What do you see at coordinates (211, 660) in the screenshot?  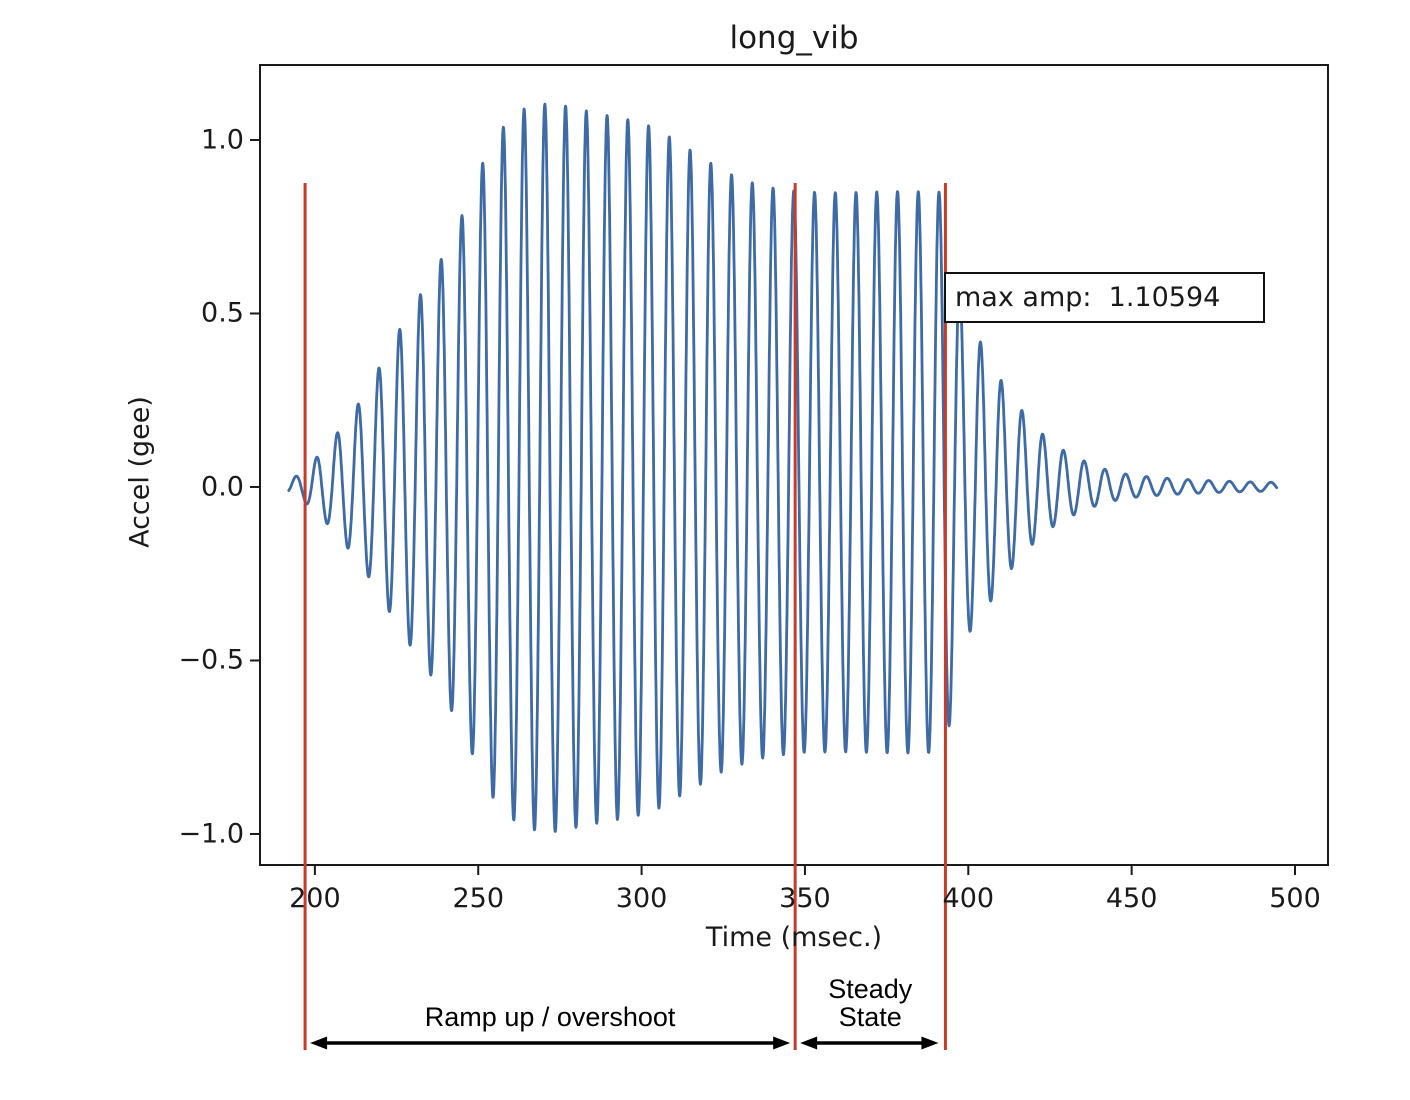 I see `y-tick-label: −0.5` at bounding box center [211, 660].